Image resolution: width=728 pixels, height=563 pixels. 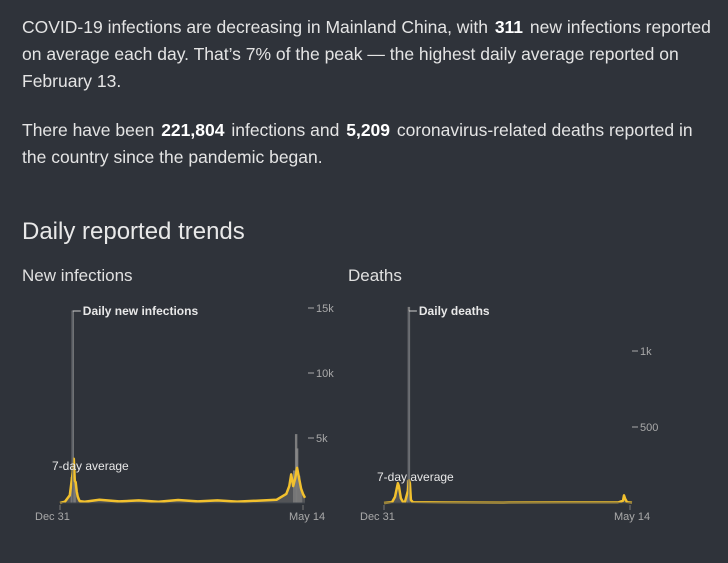 What do you see at coordinates (454, 311) in the screenshot?
I see `deaths-series-label: Daily deaths` at bounding box center [454, 311].